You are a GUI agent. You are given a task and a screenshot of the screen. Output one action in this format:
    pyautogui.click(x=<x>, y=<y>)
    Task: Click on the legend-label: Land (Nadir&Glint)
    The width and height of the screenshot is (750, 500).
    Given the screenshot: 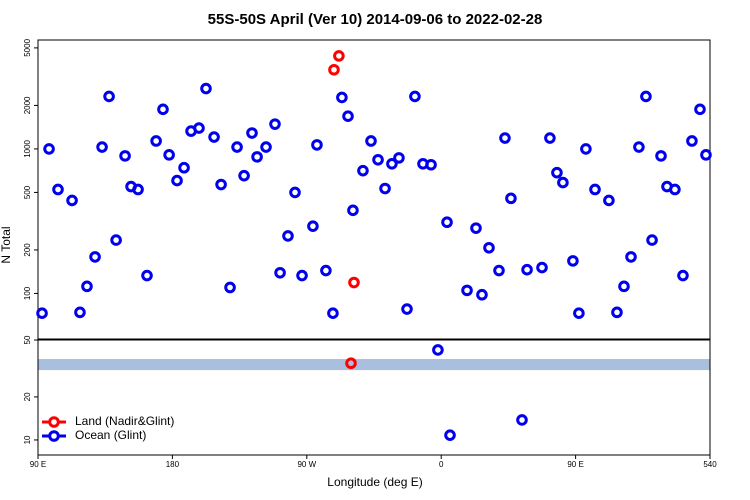 What is the action you would take?
    pyautogui.click(x=124, y=421)
    